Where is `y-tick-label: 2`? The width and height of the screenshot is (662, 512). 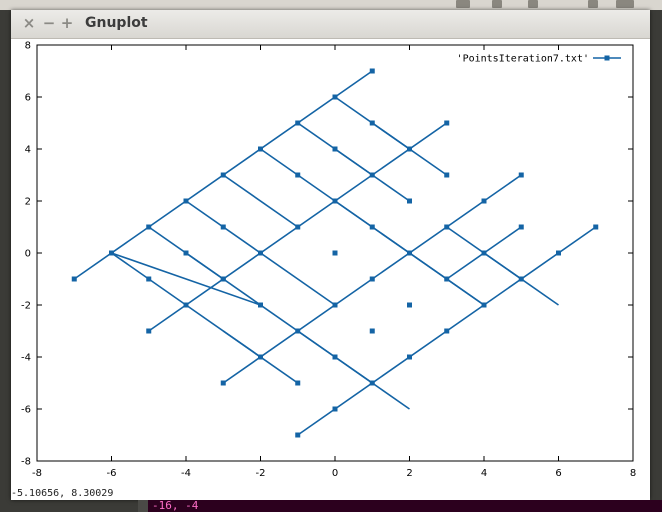
y-tick-label: 2 is located at coordinates (28, 202).